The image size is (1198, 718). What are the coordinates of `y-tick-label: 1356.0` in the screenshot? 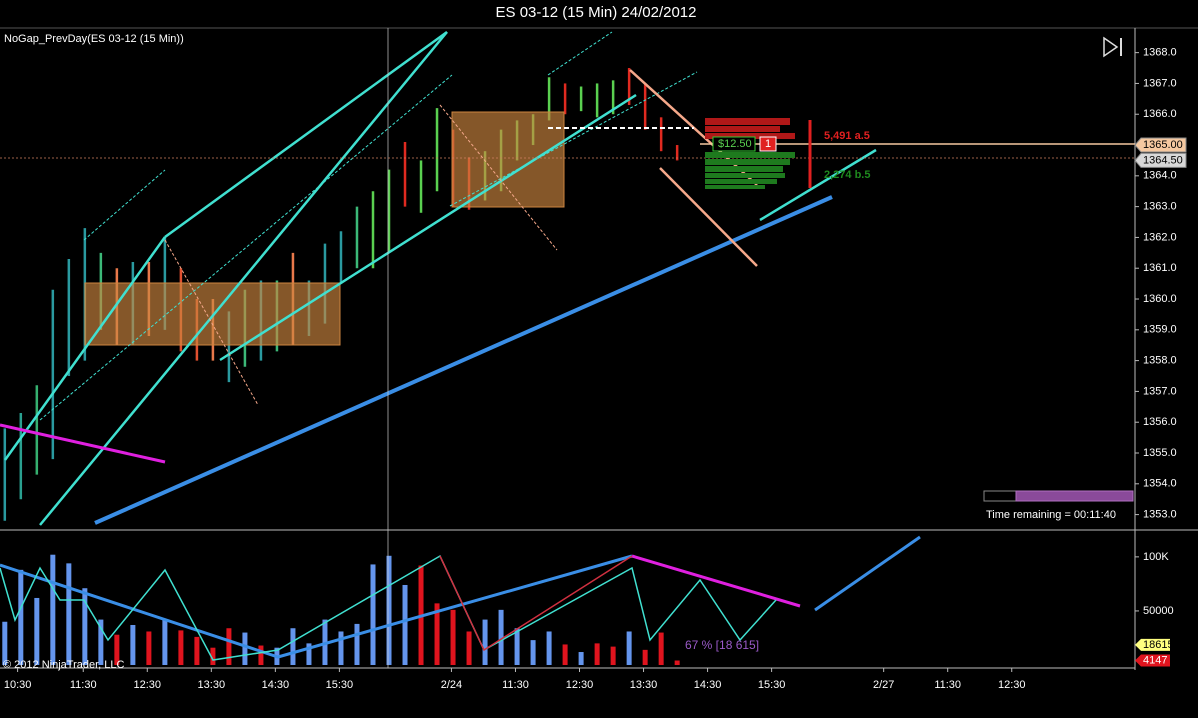 It's located at (1160, 422).